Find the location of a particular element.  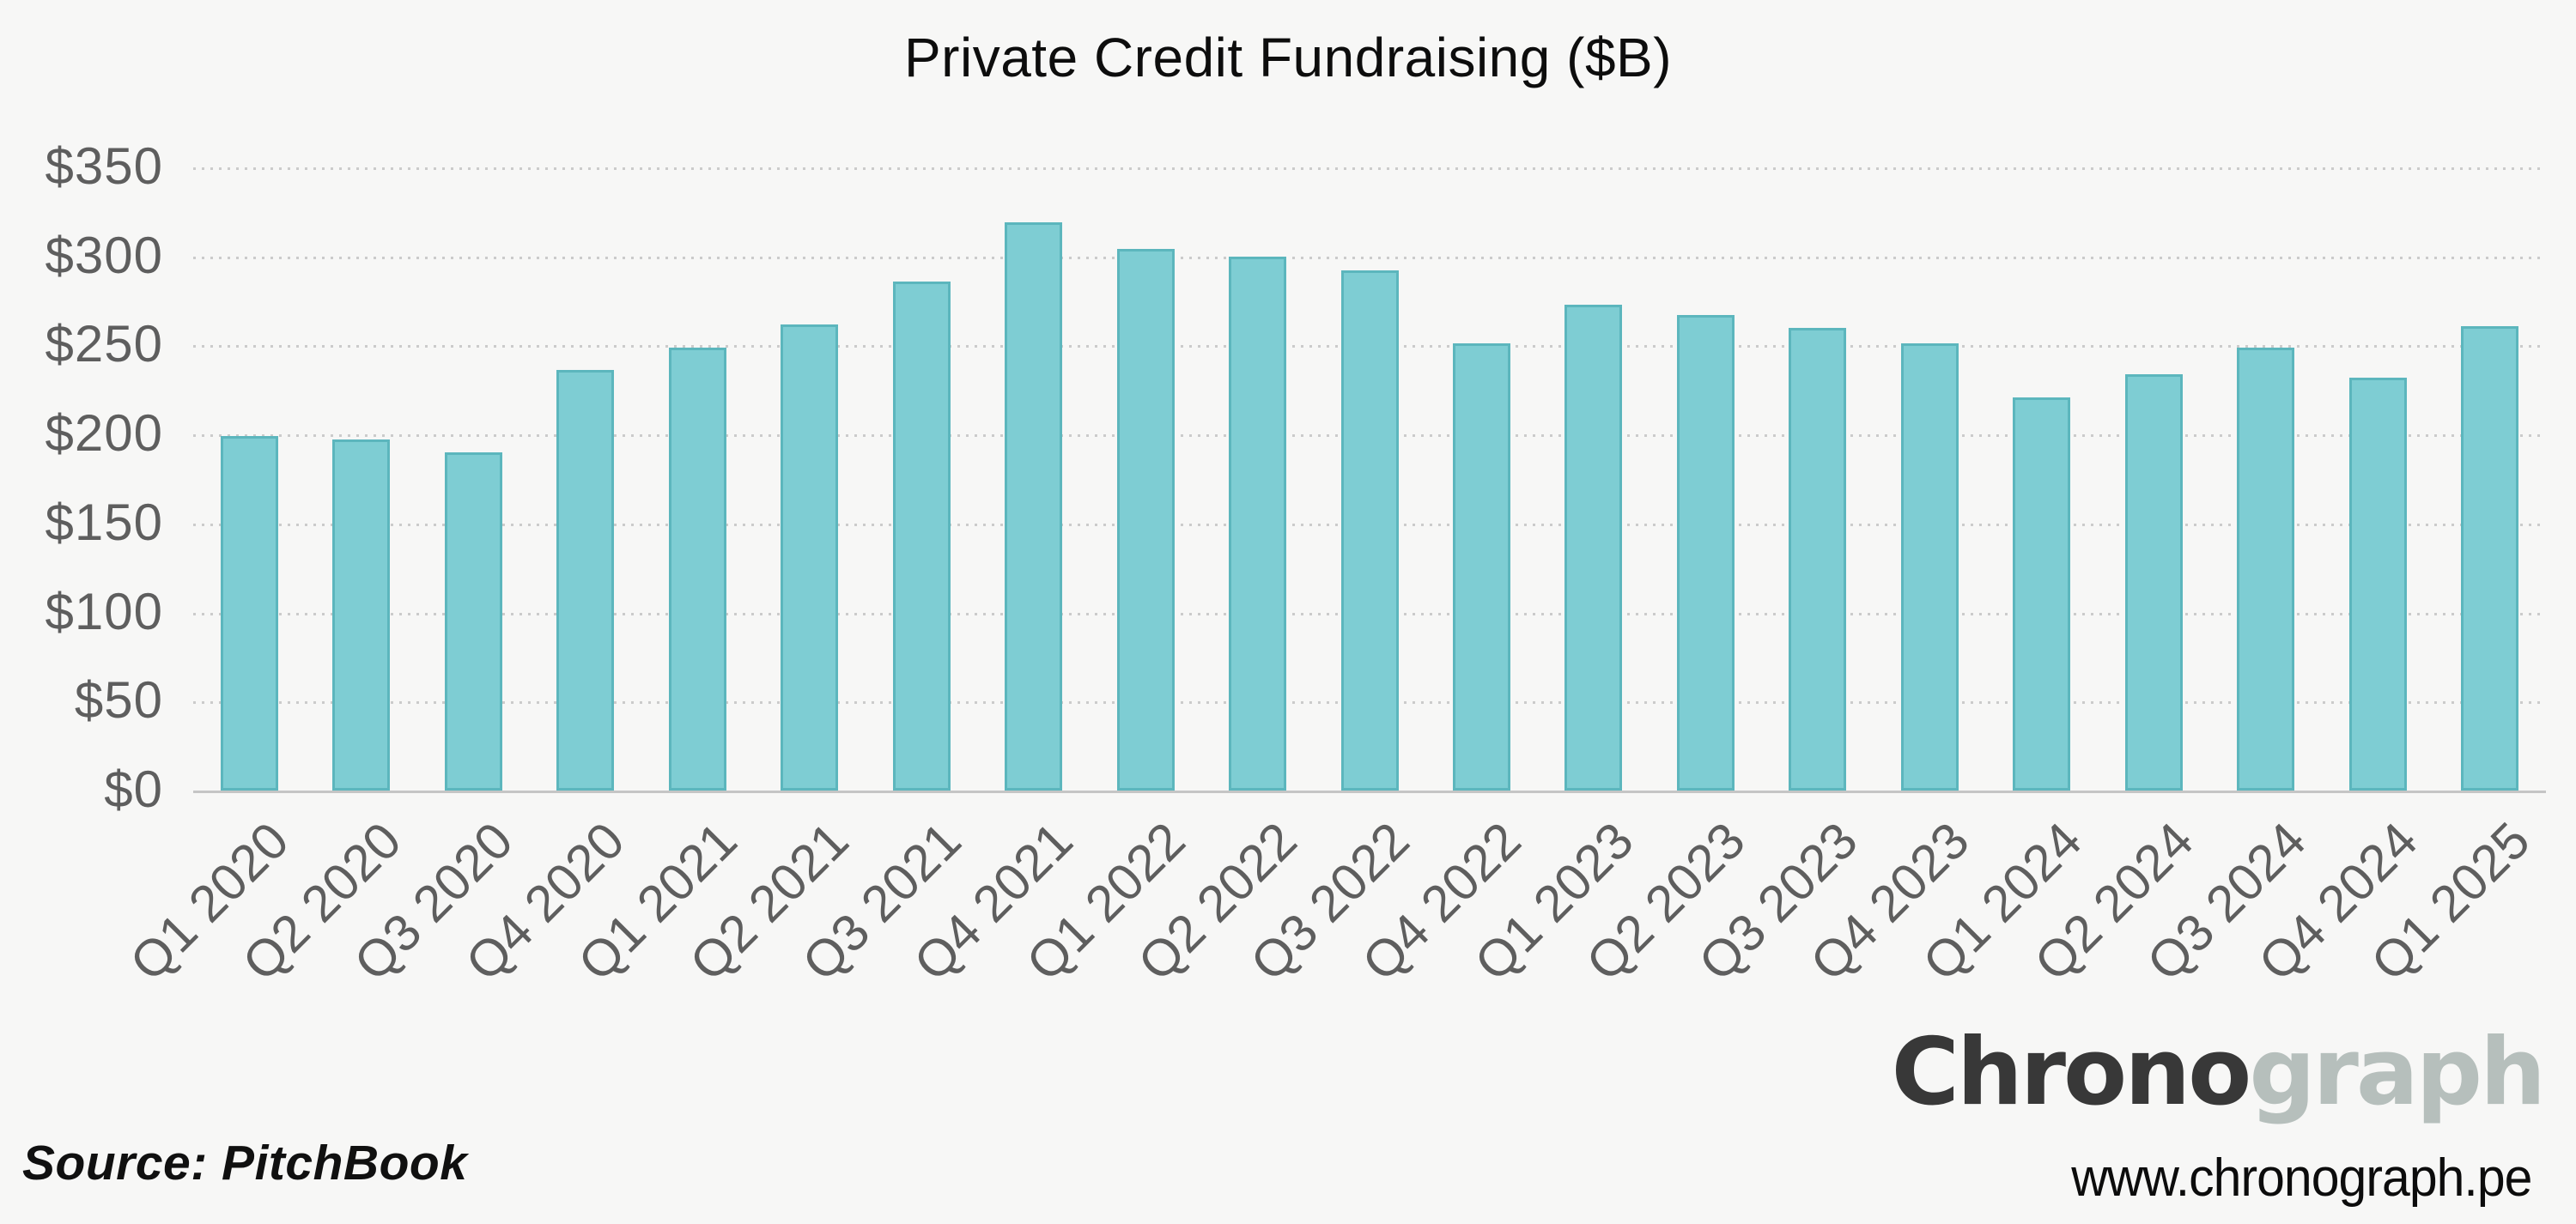

bar-q1-2022 is located at coordinates (1145, 520).